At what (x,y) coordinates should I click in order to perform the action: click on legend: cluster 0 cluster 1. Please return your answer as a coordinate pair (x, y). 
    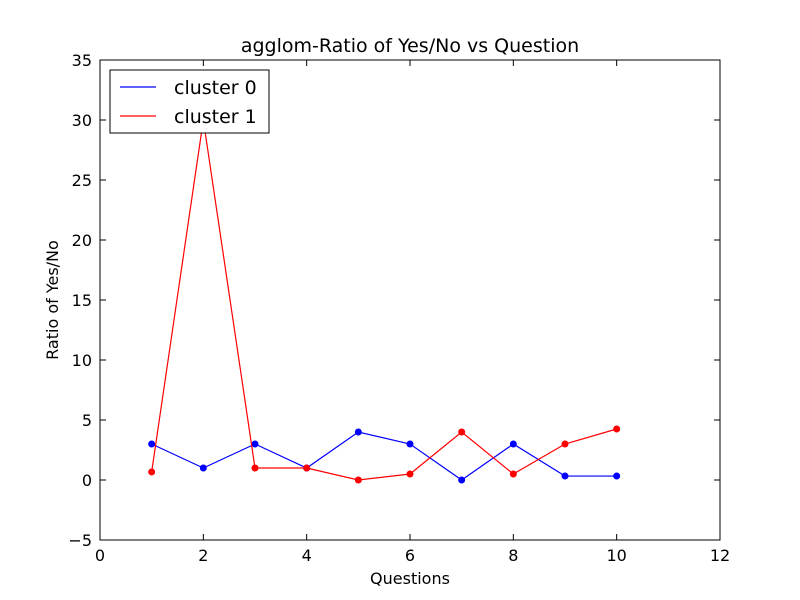
    Looking at the image, I should click on (189, 101).